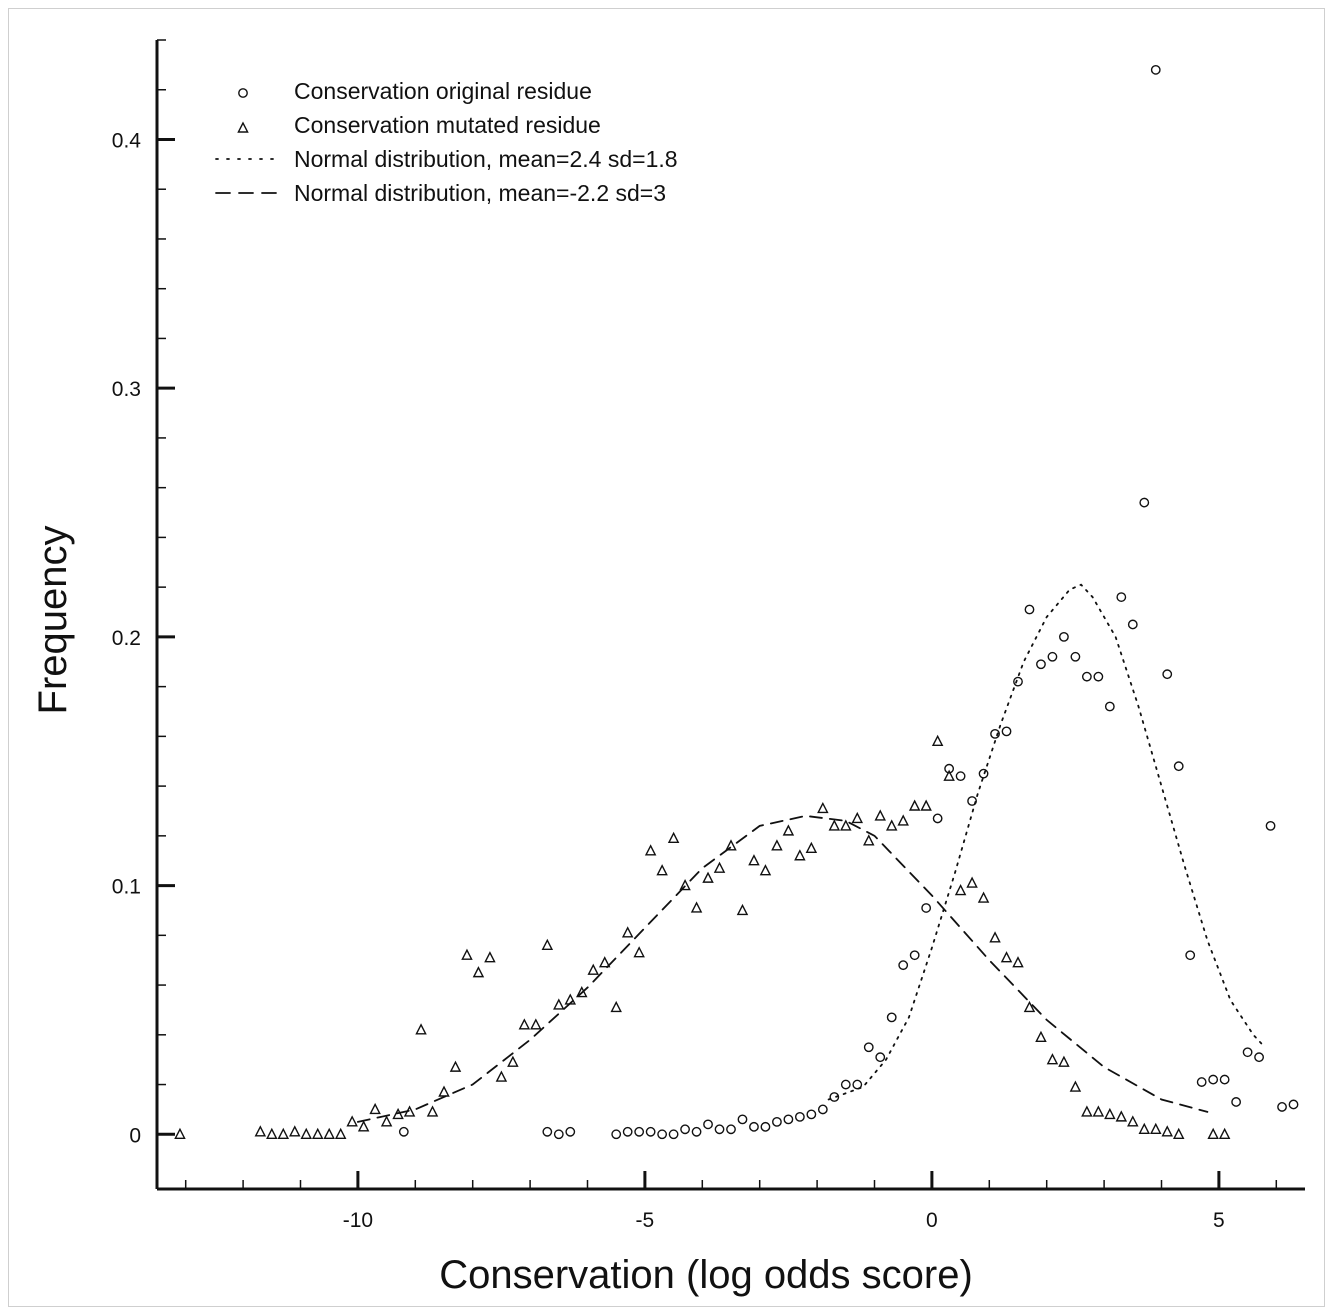  Describe the element at coordinates (1219, 1220) in the screenshot. I see `x-tick-label: 5` at that location.